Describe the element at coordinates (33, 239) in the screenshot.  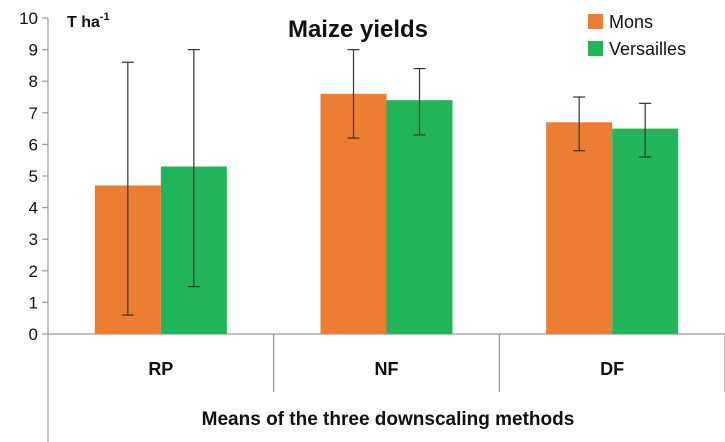
I see `y-tick-label: 3` at that location.